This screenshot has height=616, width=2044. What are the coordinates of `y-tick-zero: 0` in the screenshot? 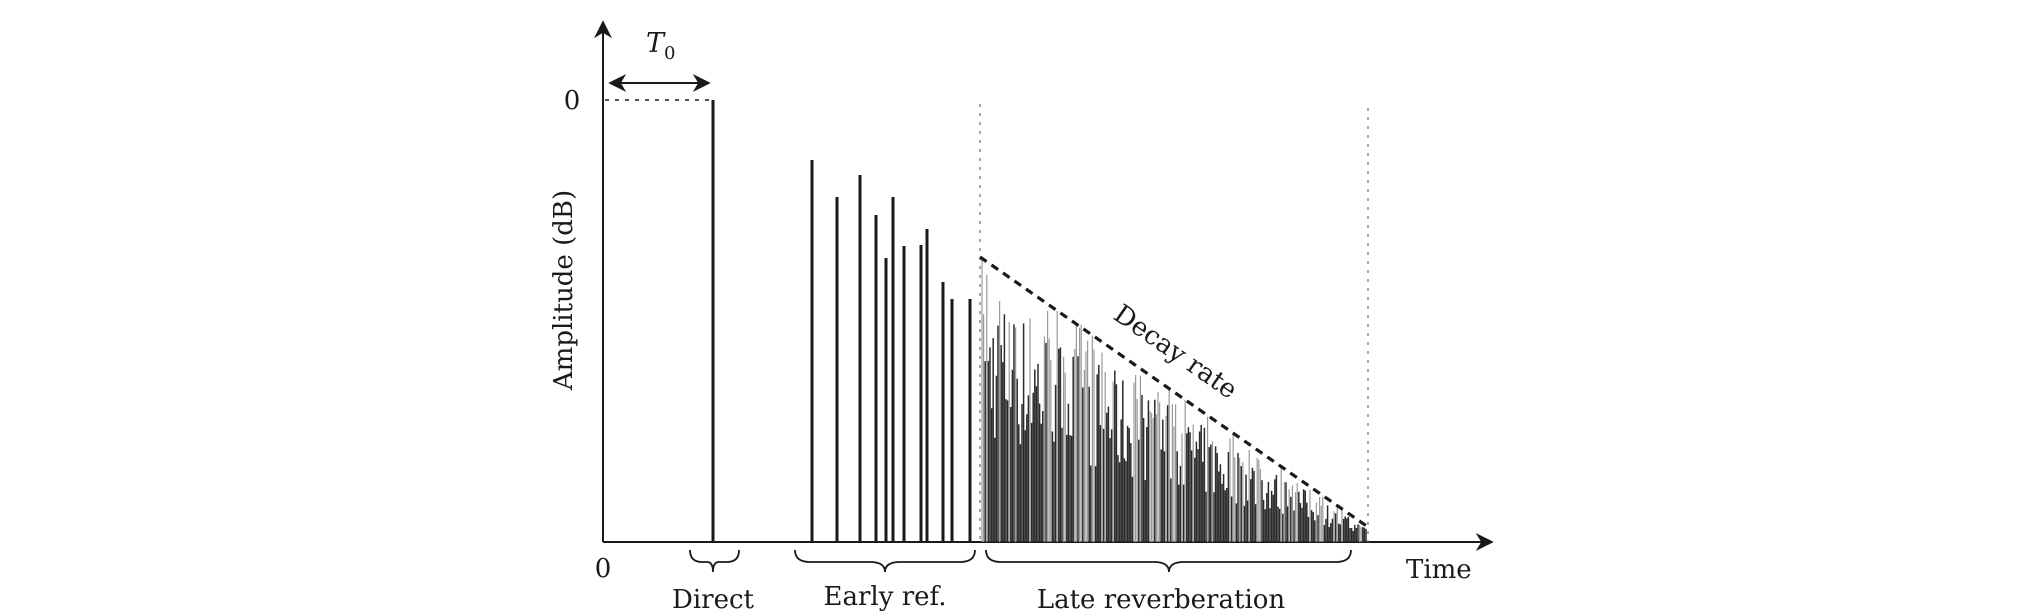 It's located at (572, 101).